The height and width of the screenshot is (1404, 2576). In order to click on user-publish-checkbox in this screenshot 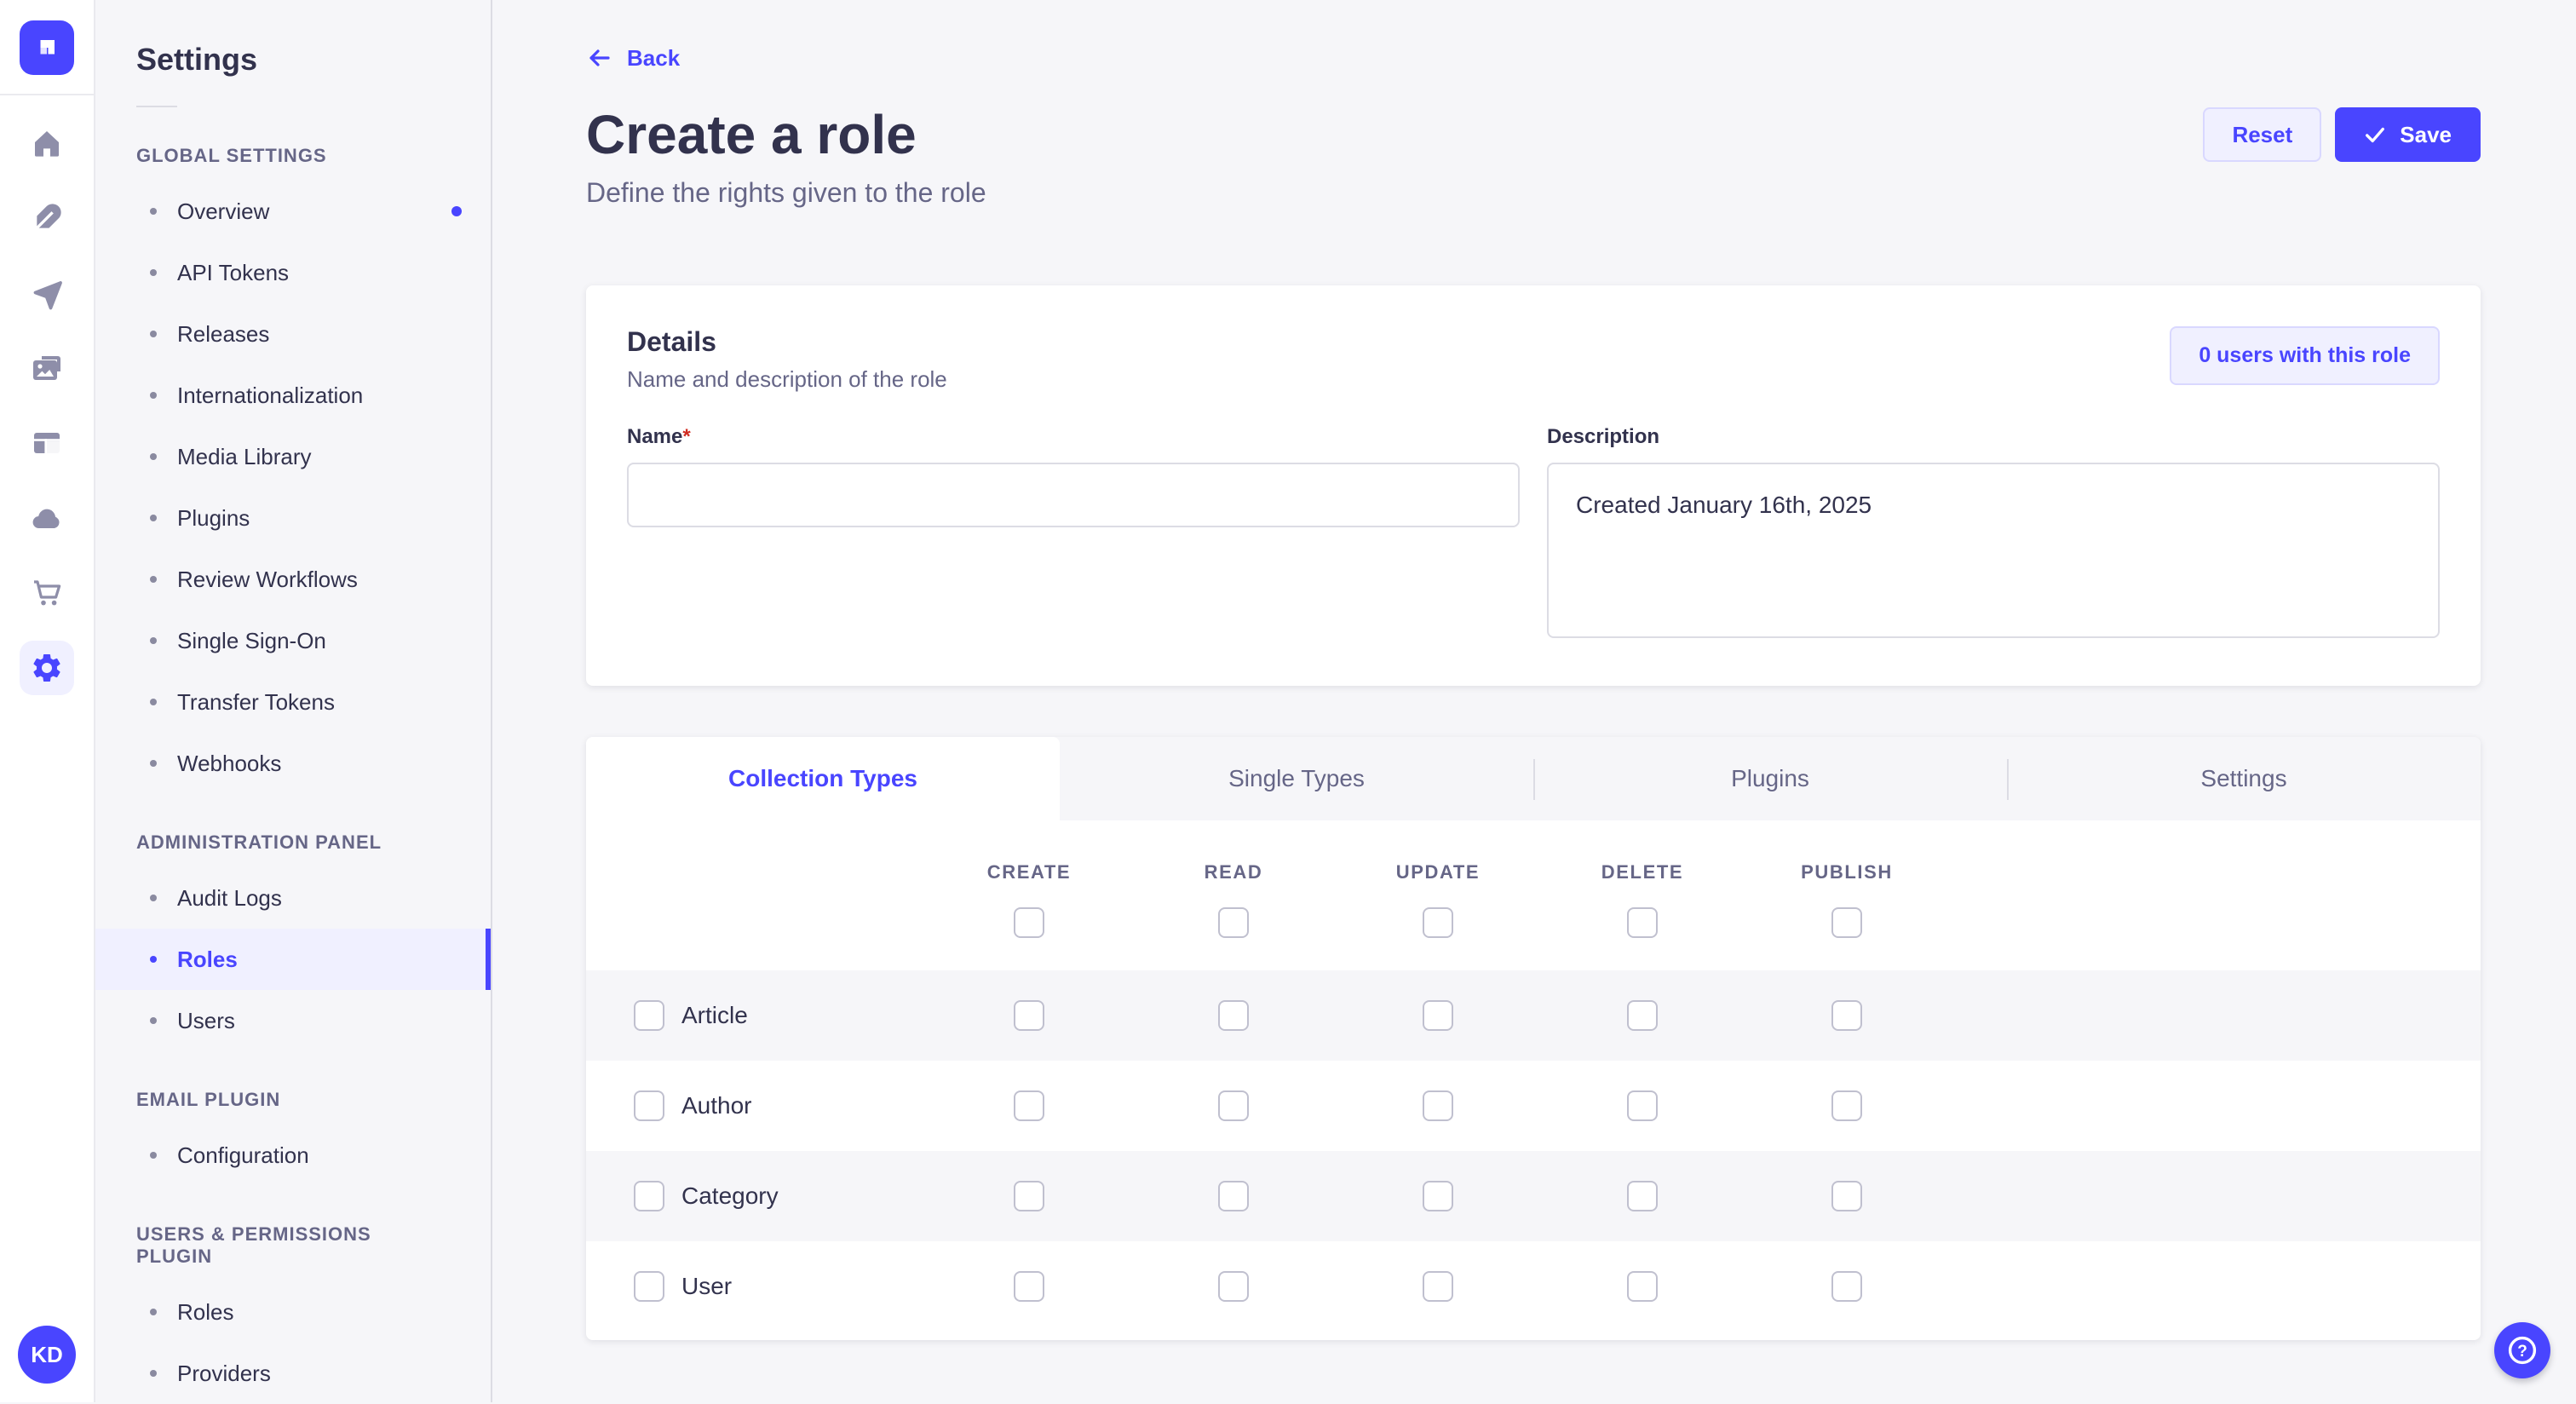, I will do `click(1847, 1286)`.